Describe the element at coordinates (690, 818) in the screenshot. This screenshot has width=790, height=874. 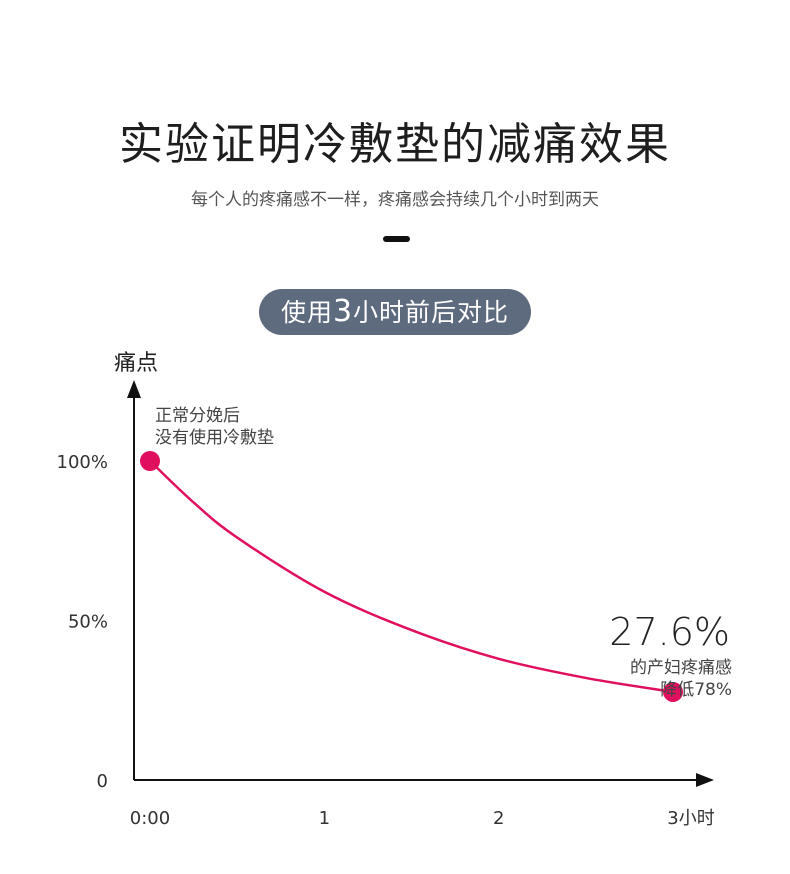
I see `x-tick-label: 3小时` at that location.